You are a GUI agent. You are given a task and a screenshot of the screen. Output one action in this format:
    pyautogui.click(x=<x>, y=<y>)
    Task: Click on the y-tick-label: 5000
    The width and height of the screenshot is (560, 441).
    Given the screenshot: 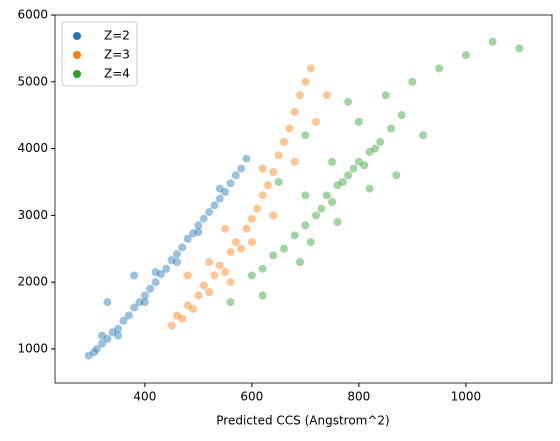 What is the action you would take?
    pyautogui.click(x=32, y=81)
    